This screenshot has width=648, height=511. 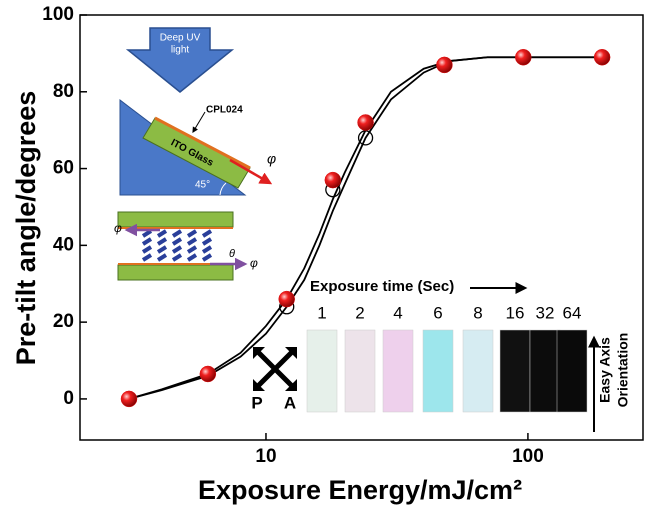 I want to click on time-label: 32, so click(x=545, y=312).